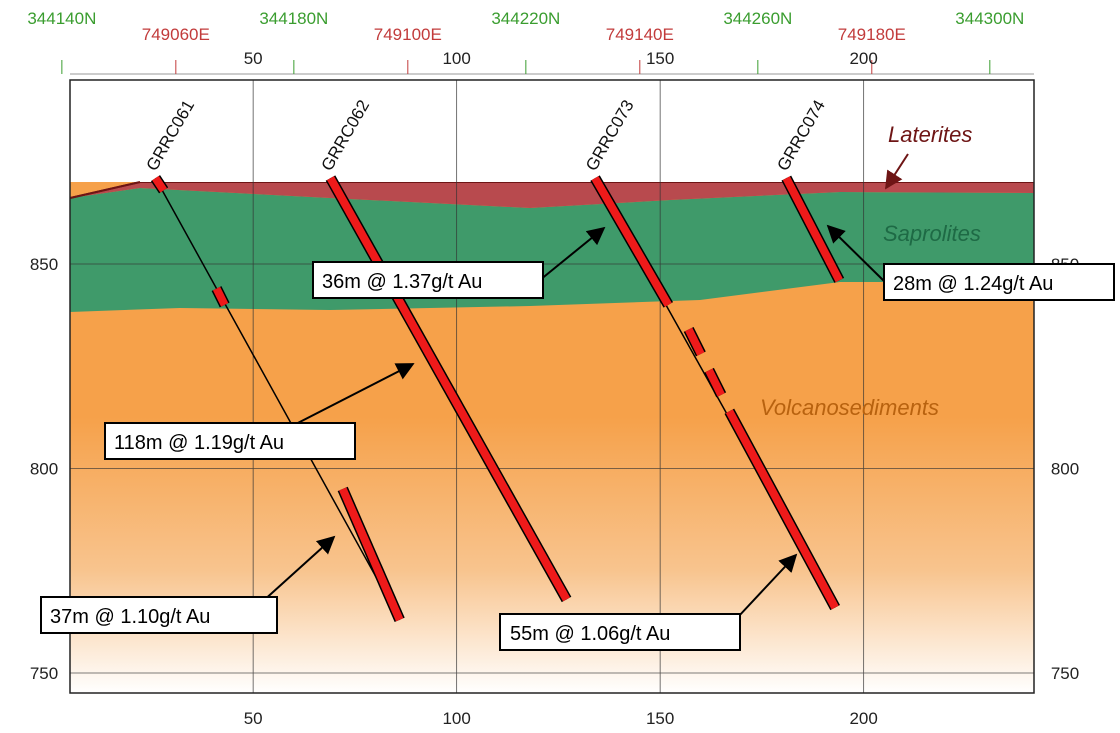  Describe the element at coordinates (199, 443) in the screenshot. I see `svg-text: 118m @ 1.19g/t Au` at that location.